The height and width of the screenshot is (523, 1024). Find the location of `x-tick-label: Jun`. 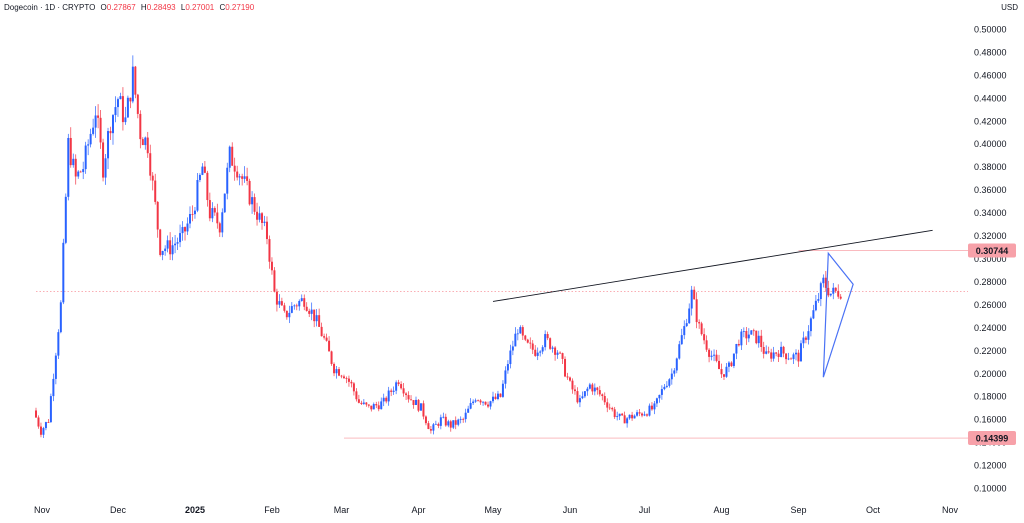

x-tick-label: Jun is located at coordinates (570, 510).